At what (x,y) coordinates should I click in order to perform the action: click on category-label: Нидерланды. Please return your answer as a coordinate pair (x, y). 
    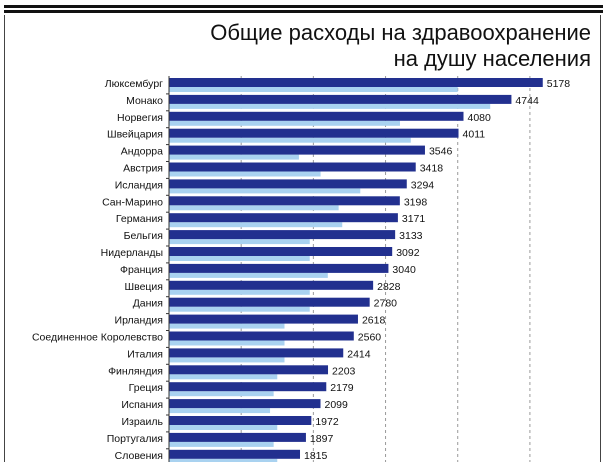
    Looking at the image, I should click on (132, 253).